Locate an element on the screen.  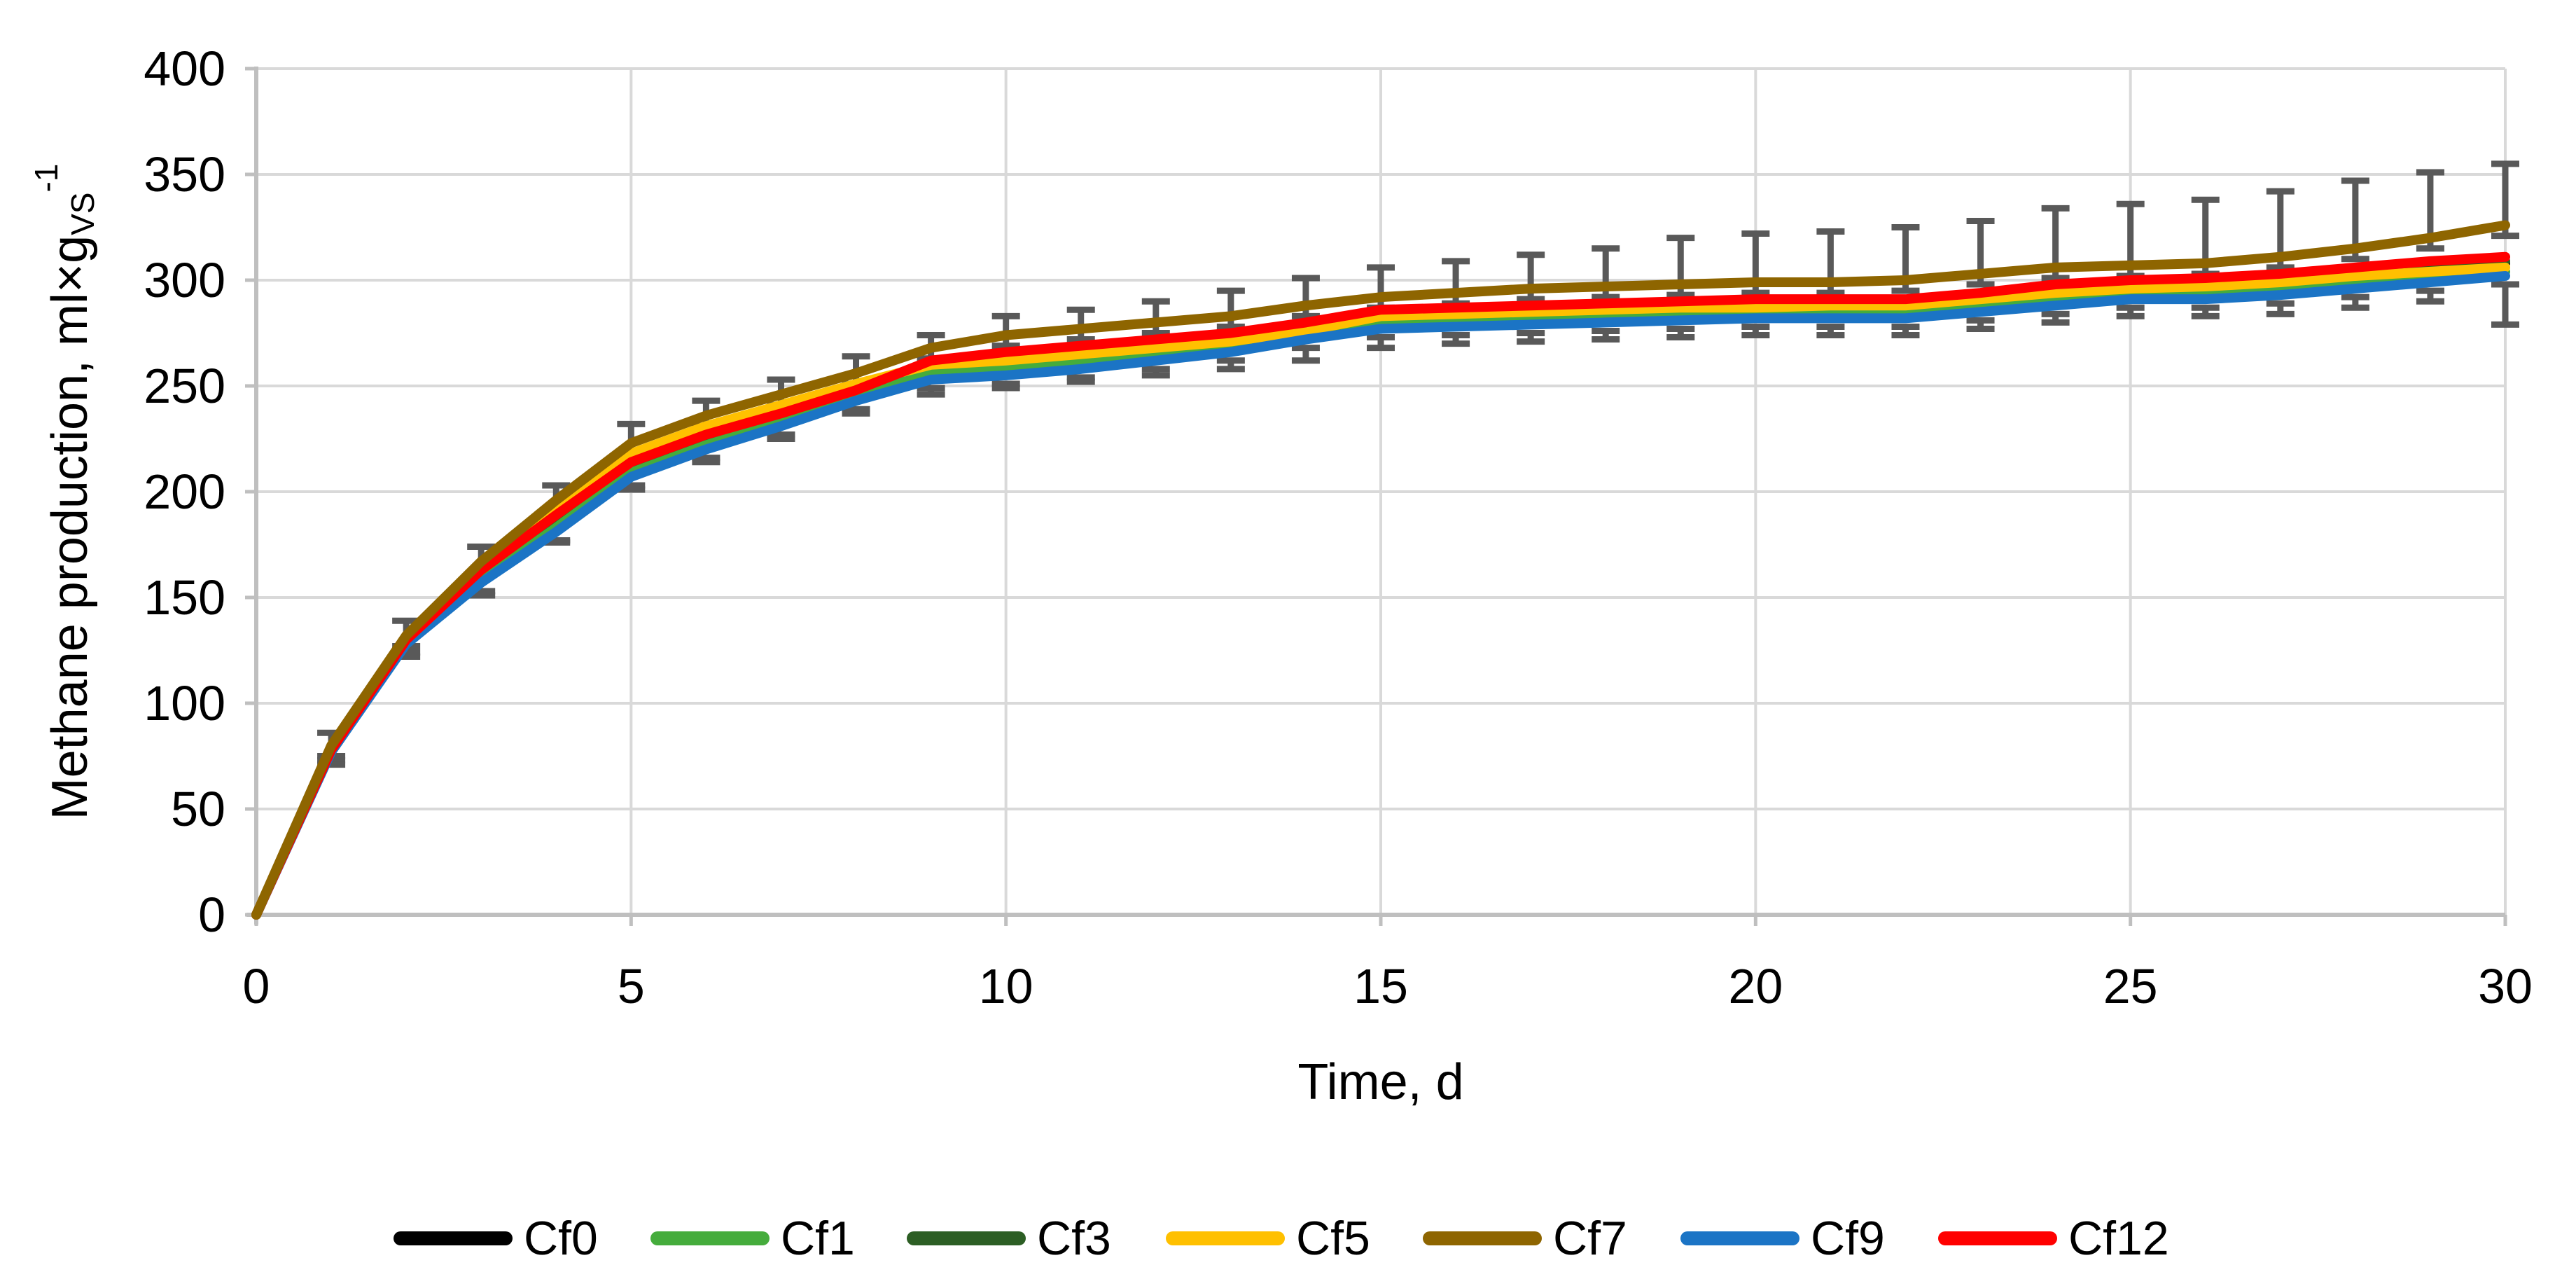
x-tick-label-15: 15 is located at coordinates (1380, 987).